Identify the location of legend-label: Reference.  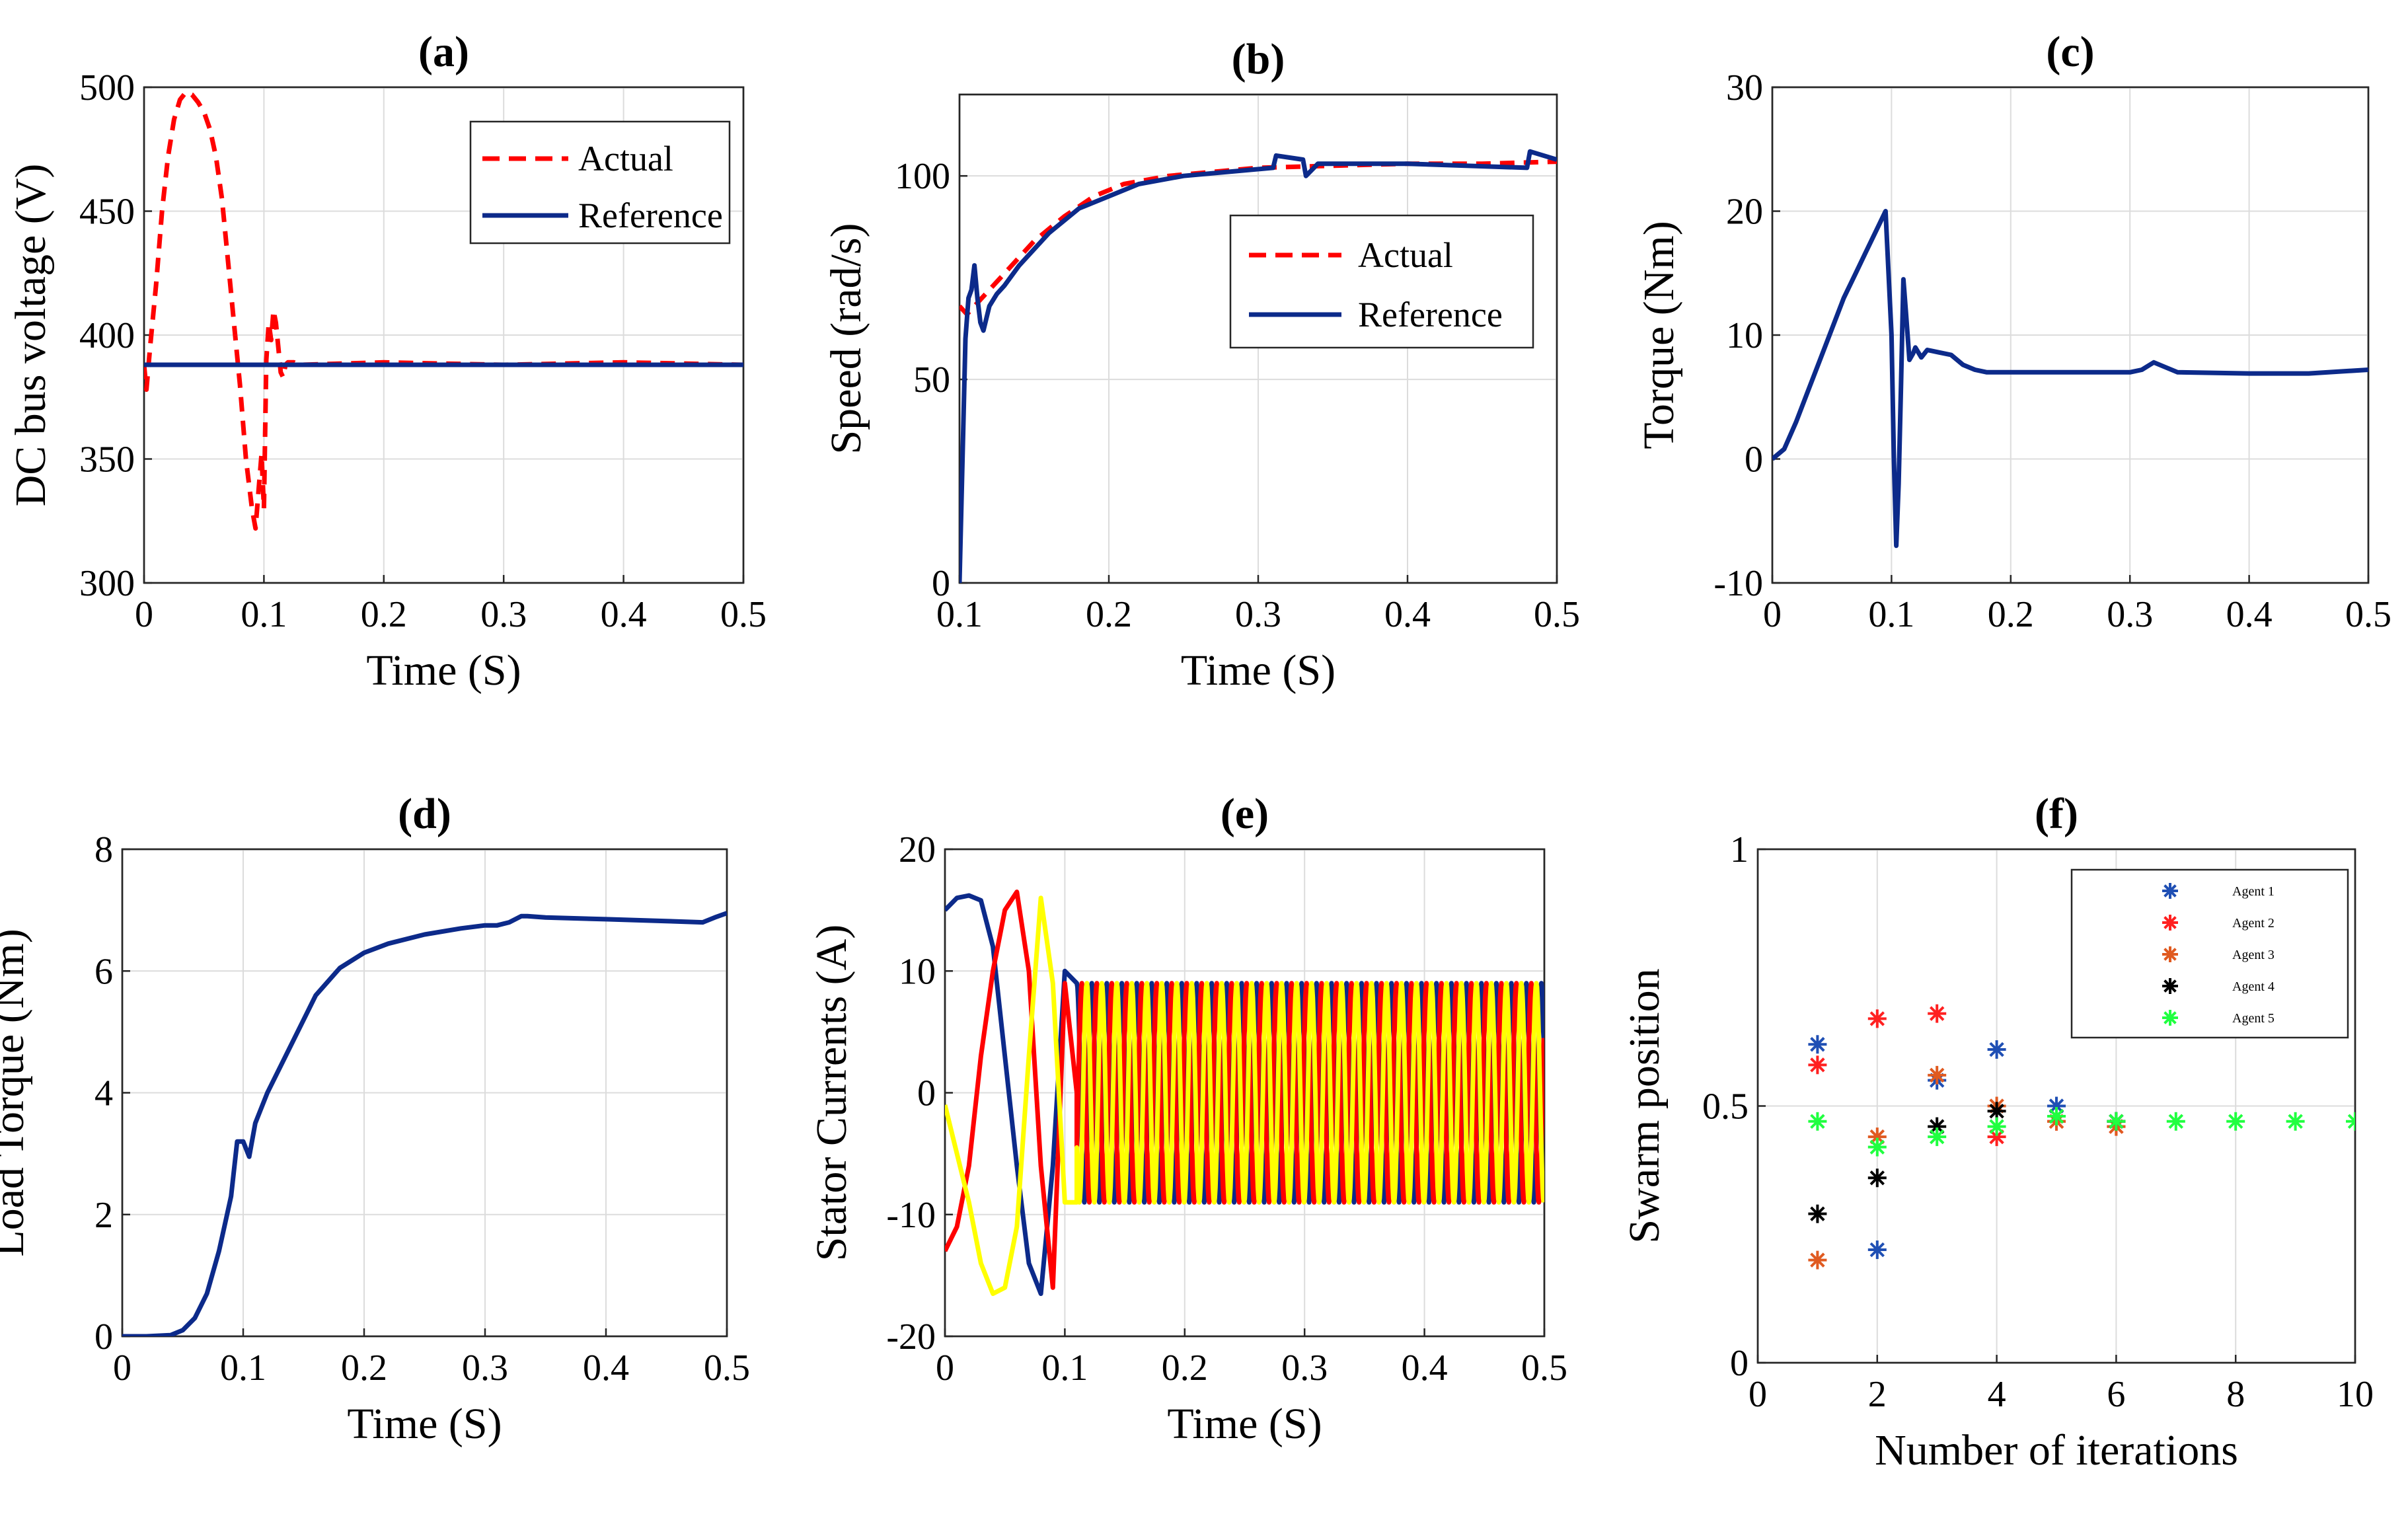
(1430, 314).